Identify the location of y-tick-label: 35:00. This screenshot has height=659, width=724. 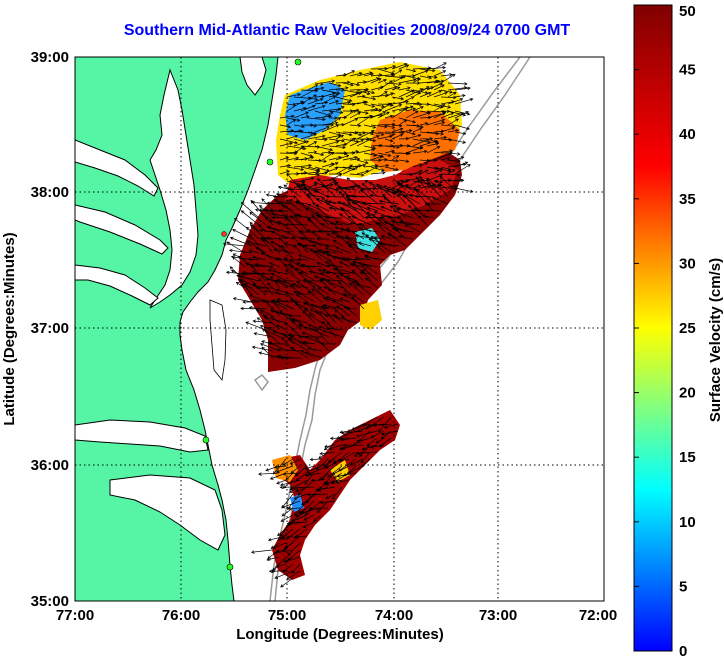
(50, 601).